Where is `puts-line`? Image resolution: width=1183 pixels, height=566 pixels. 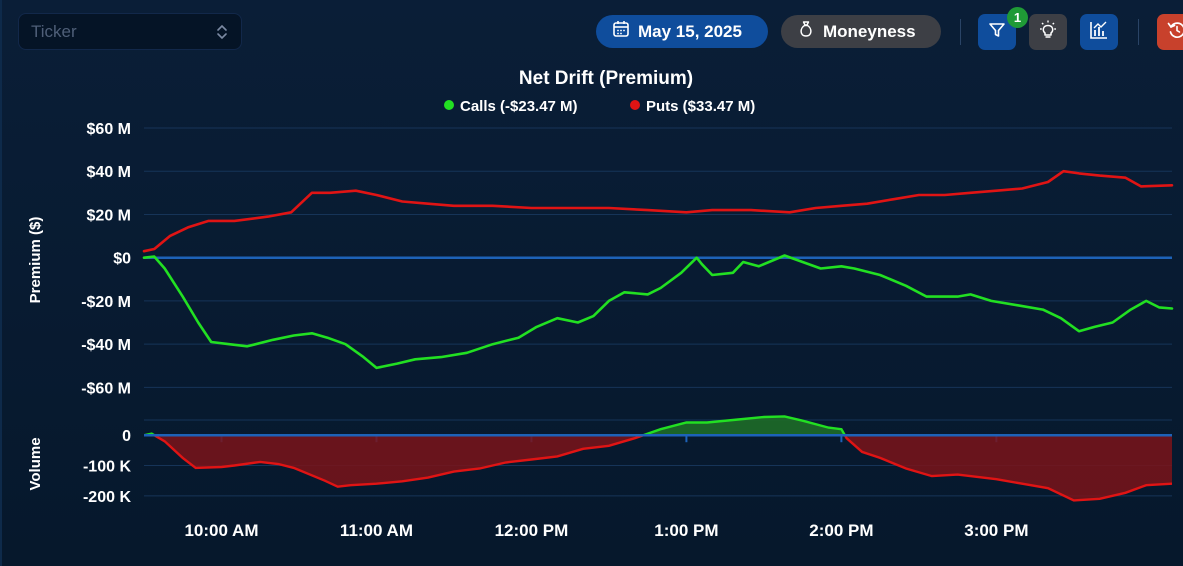 puts-line is located at coordinates (658, 211).